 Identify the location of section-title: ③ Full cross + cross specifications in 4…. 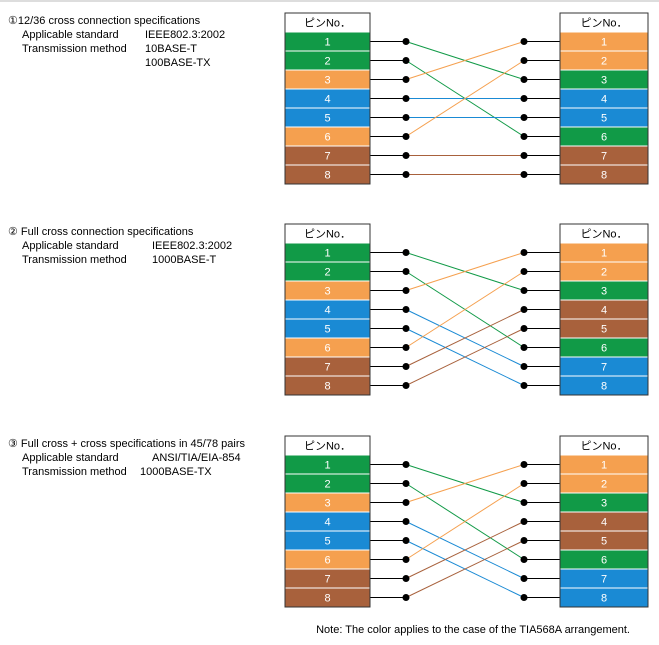
(126, 444).